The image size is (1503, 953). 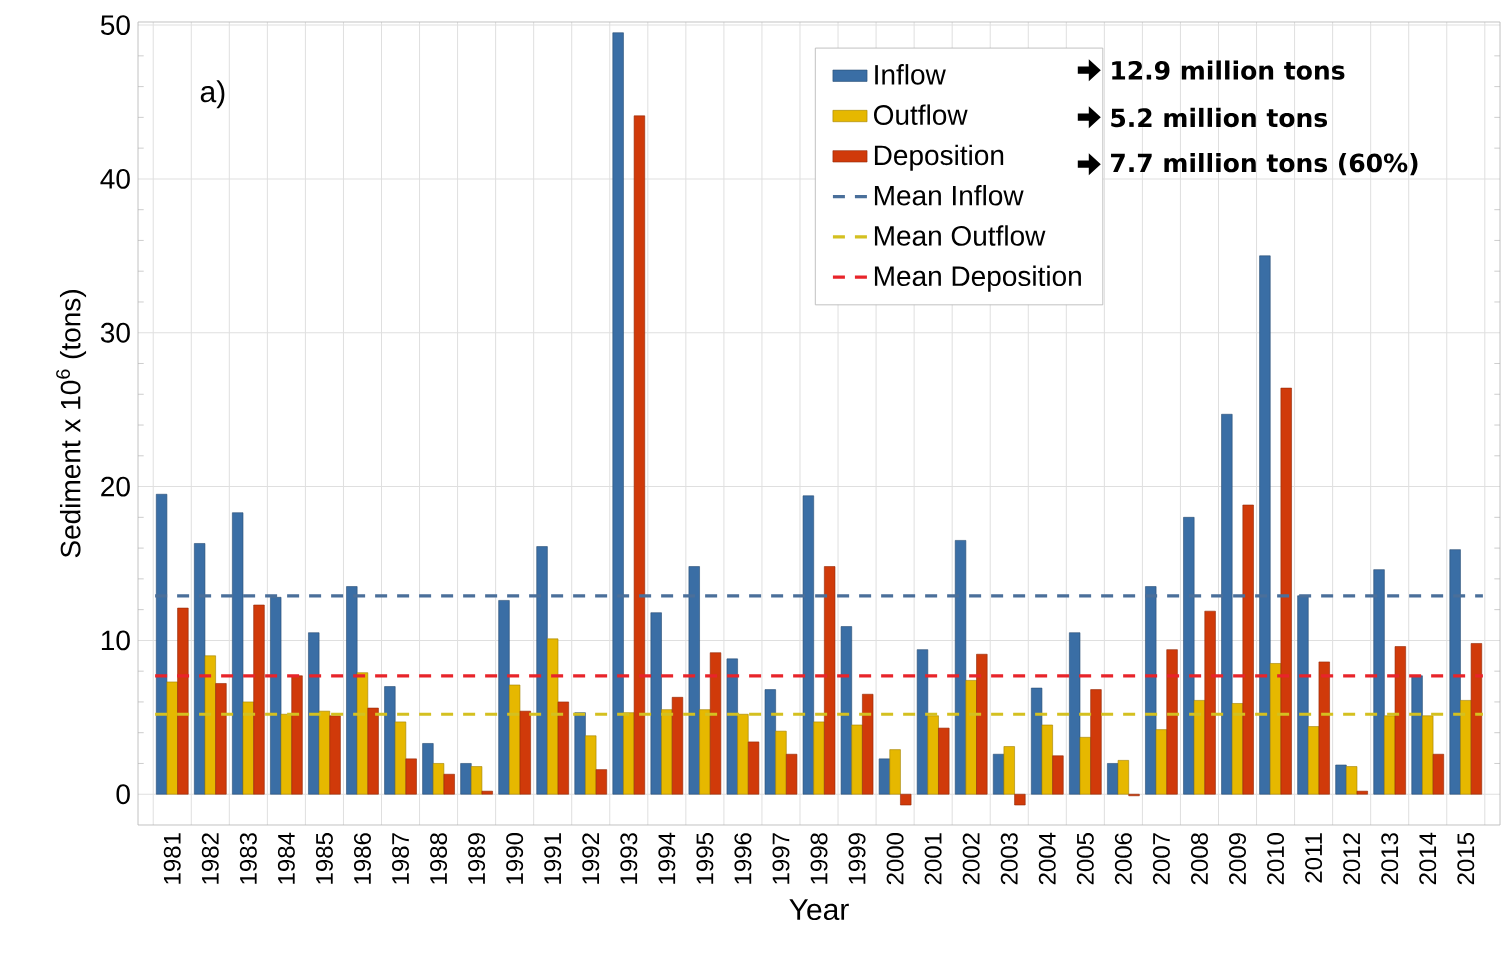 I want to click on legend-label: Inflow, so click(x=910, y=74).